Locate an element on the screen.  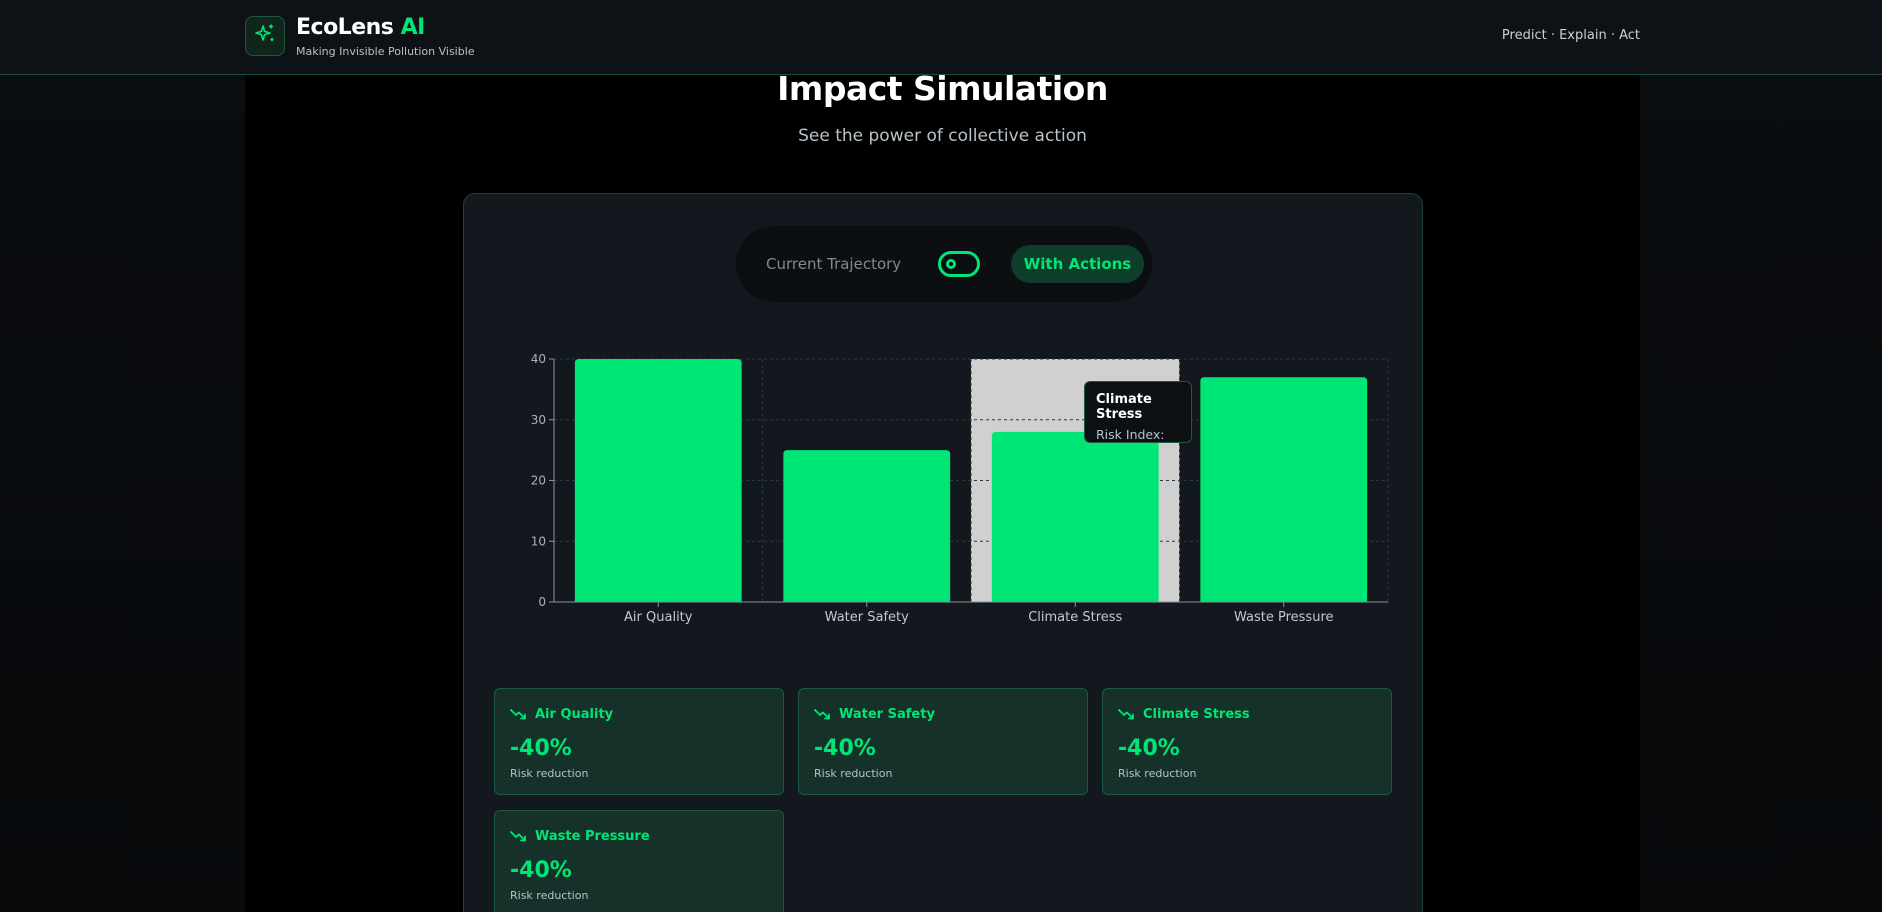
x-tick-label: Air Quality is located at coordinates (658, 617).